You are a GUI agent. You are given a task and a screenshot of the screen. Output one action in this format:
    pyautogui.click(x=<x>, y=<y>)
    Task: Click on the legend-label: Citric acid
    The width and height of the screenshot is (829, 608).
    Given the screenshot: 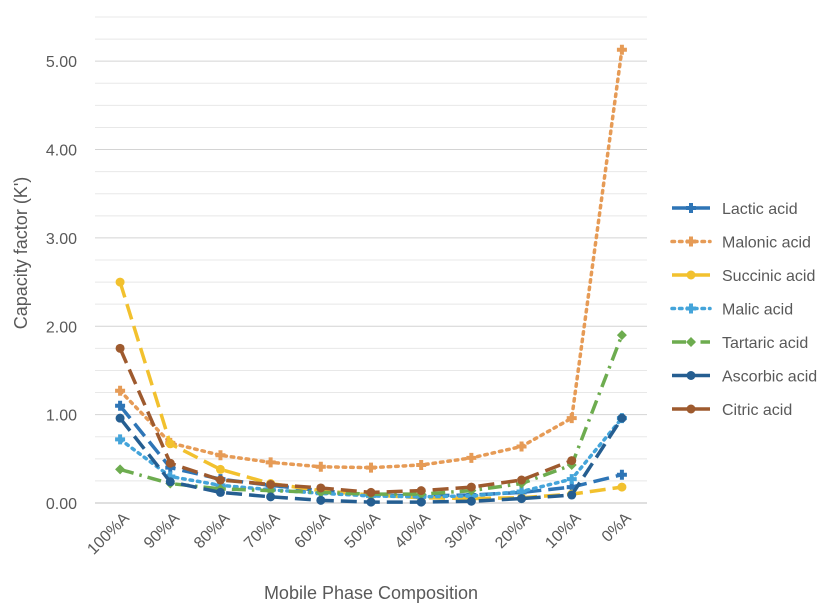 What is the action you would take?
    pyautogui.click(x=757, y=410)
    